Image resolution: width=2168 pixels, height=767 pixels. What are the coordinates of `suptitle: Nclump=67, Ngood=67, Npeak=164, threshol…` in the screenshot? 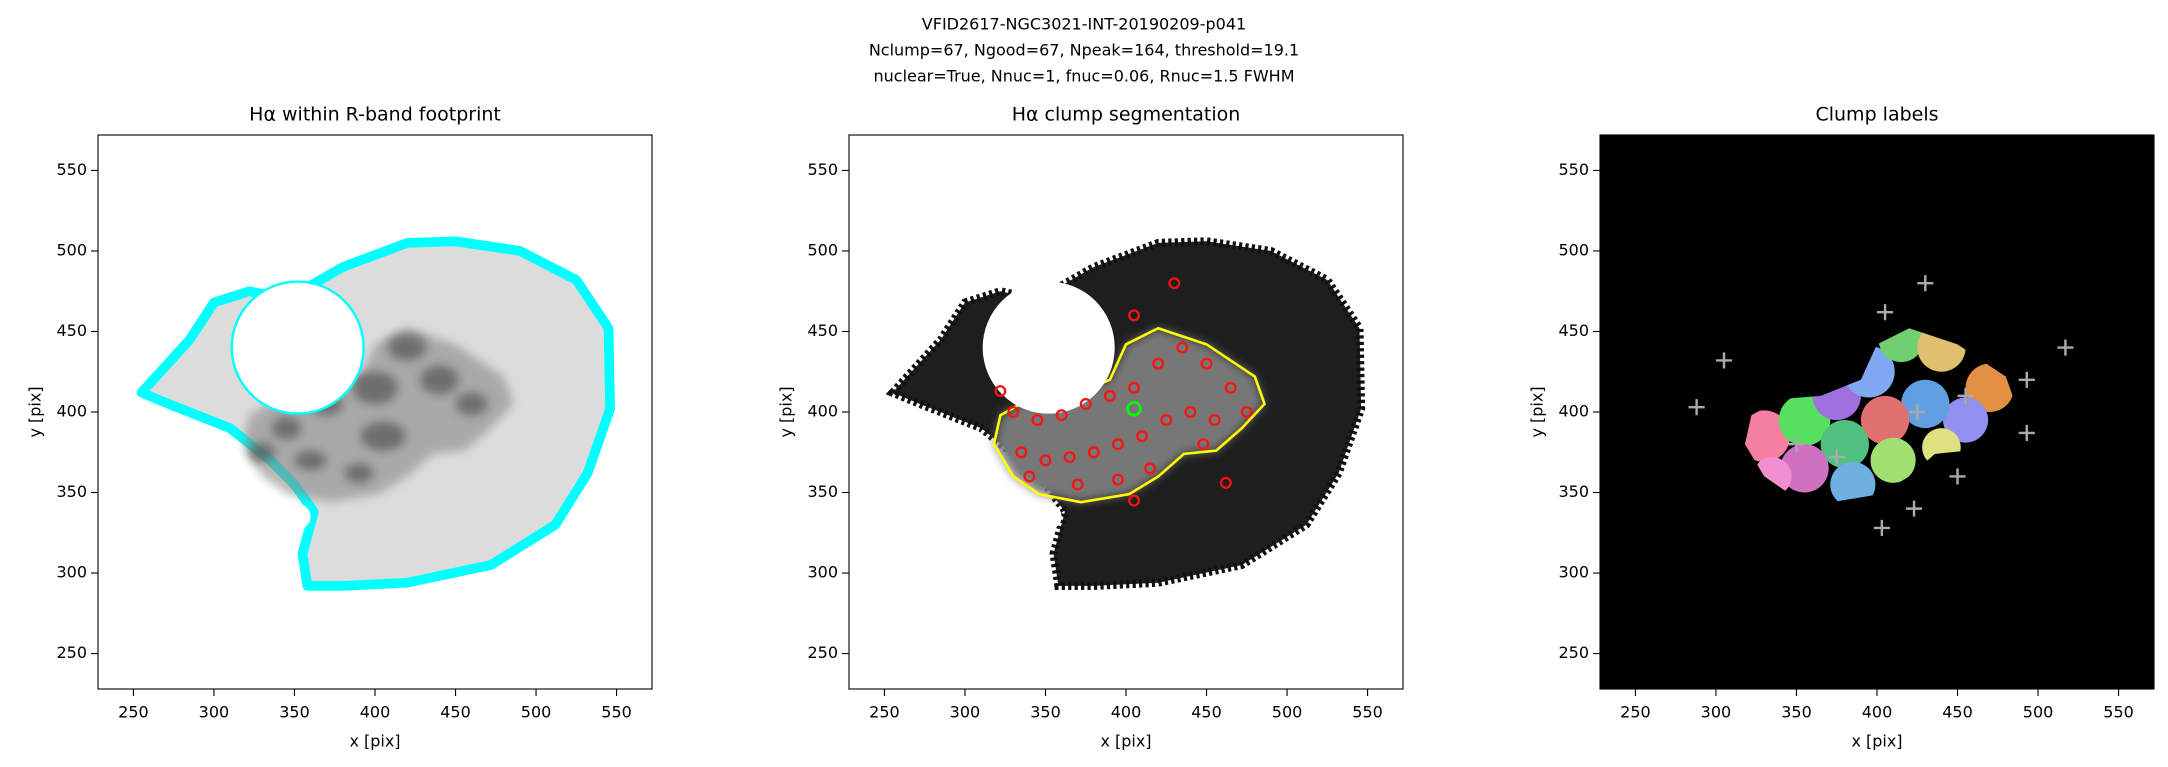 It's located at (1084, 50).